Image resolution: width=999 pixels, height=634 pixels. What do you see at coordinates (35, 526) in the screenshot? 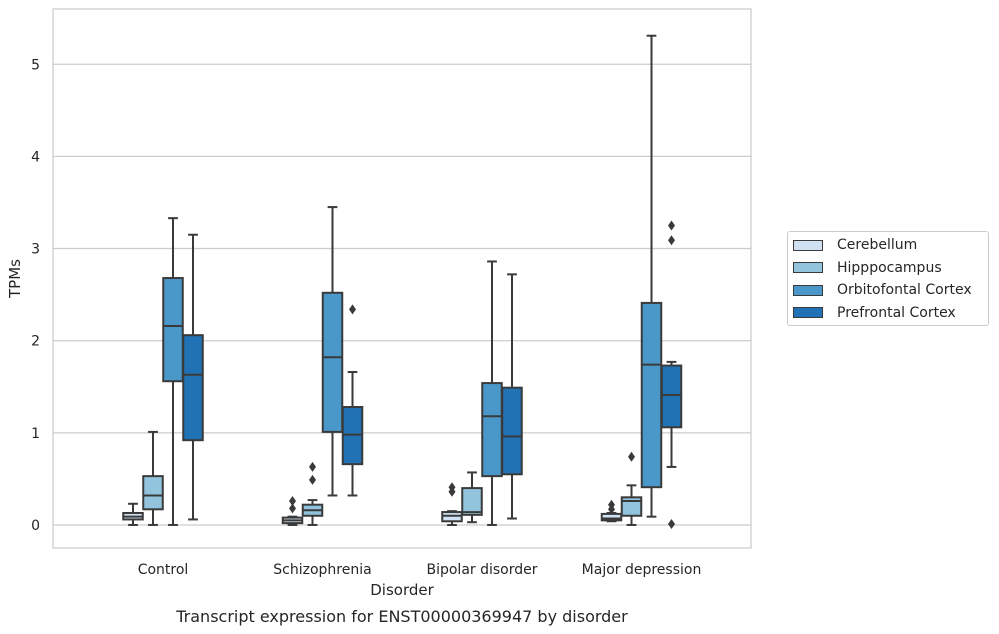
I see `y-tick-label: 0` at bounding box center [35, 526].